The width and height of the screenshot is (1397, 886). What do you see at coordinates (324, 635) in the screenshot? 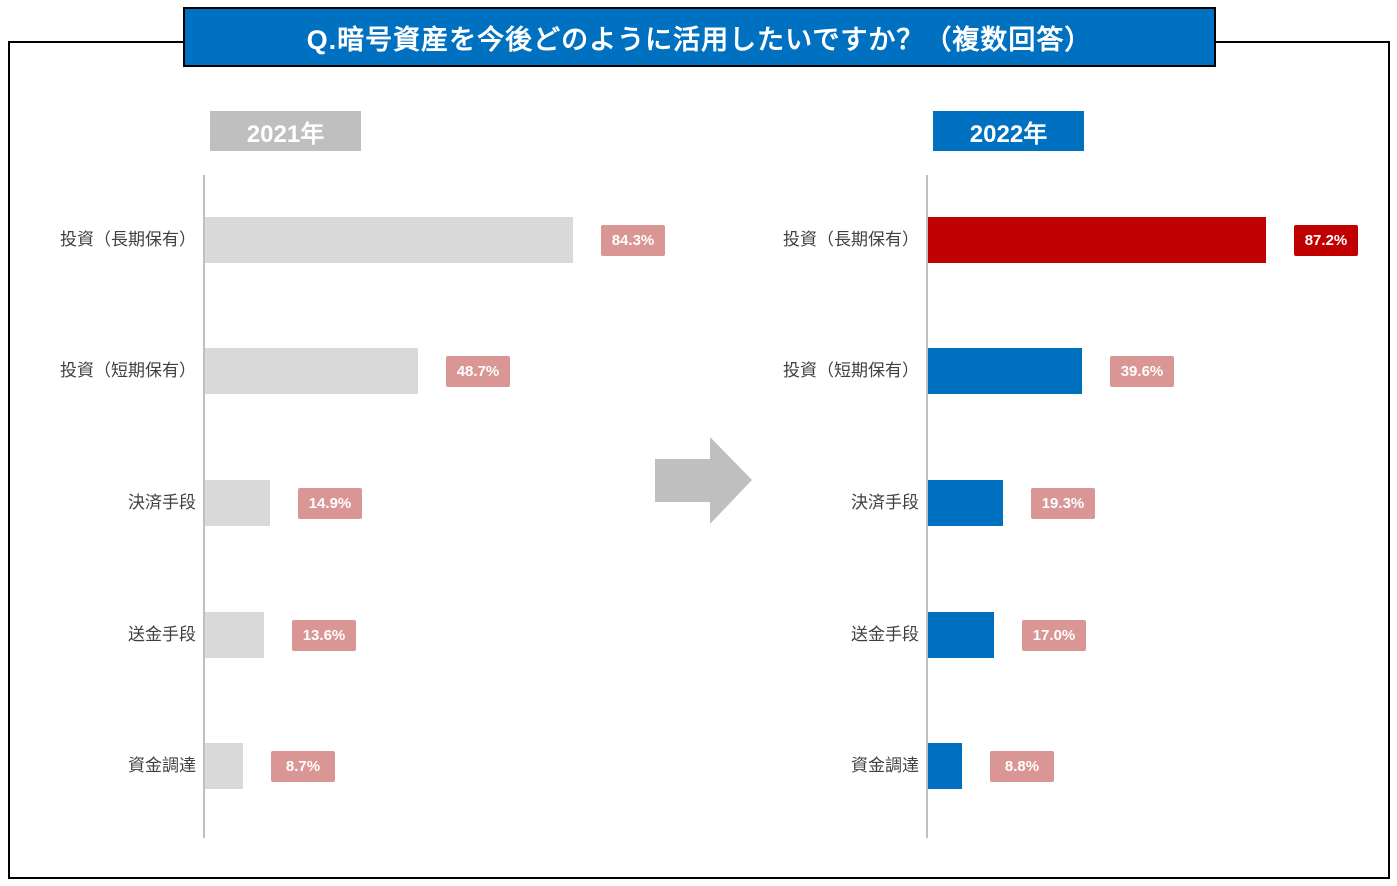
I see `value-badge: 13.6%` at bounding box center [324, 635].